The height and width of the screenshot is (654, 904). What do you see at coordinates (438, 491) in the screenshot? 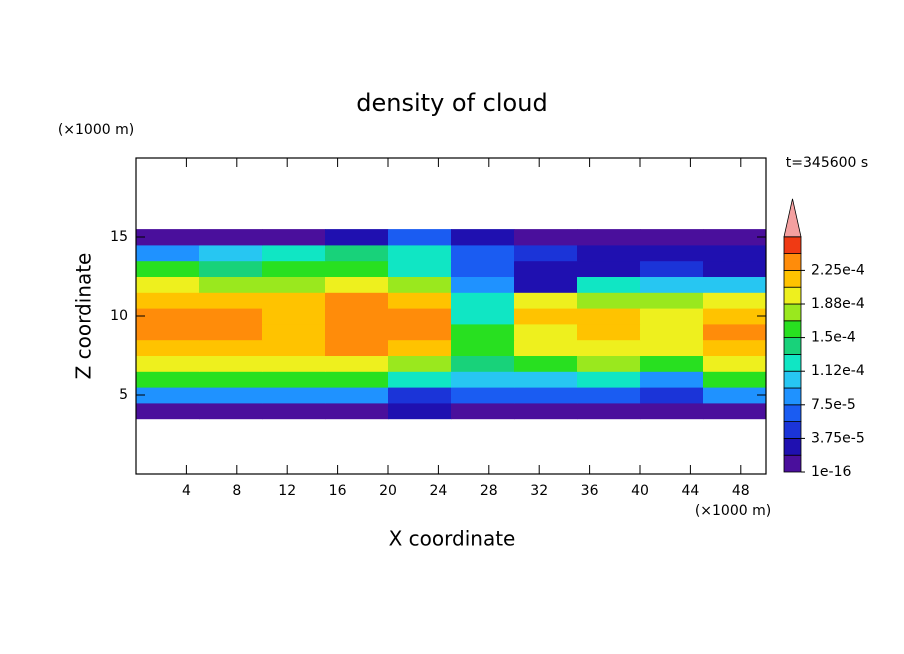
I see `x-tick-label: 24` at bounding box center [438, 491].